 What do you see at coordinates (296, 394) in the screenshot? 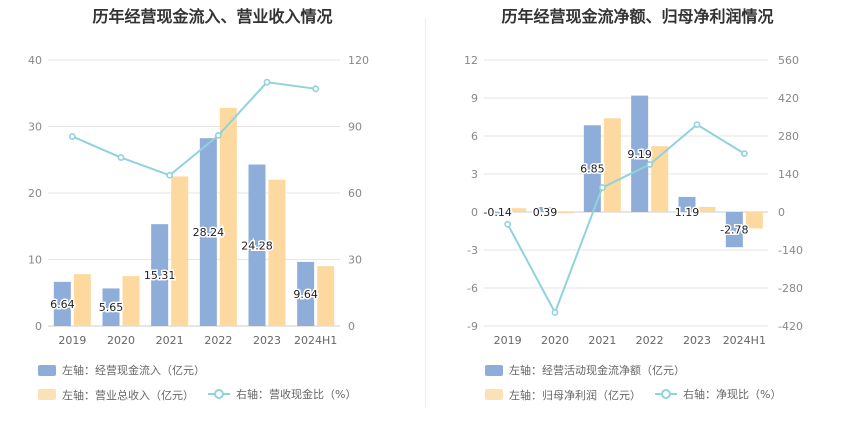
I see `legend-label: 右轴：营收现金比（%）` at bounding box center [296, 394].